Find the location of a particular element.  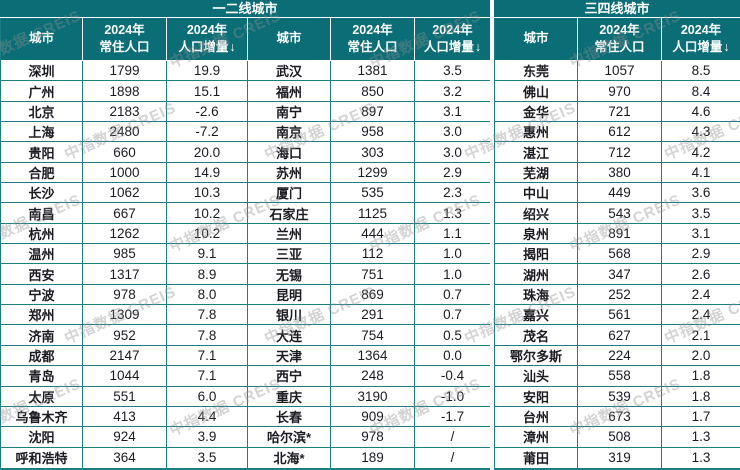

population-cell: 1898 is located at coordinates (125, 91).